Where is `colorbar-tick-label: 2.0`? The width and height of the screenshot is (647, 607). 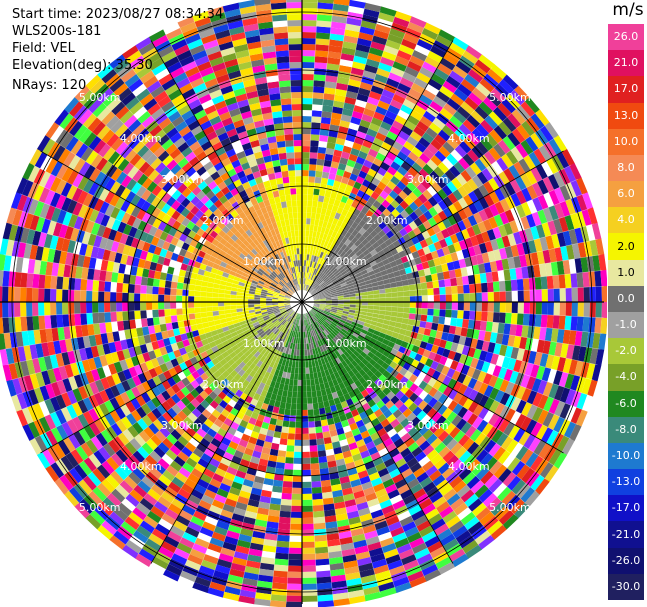 colorbar-tick-label: 2.0 is located at coordinates (626, 246).